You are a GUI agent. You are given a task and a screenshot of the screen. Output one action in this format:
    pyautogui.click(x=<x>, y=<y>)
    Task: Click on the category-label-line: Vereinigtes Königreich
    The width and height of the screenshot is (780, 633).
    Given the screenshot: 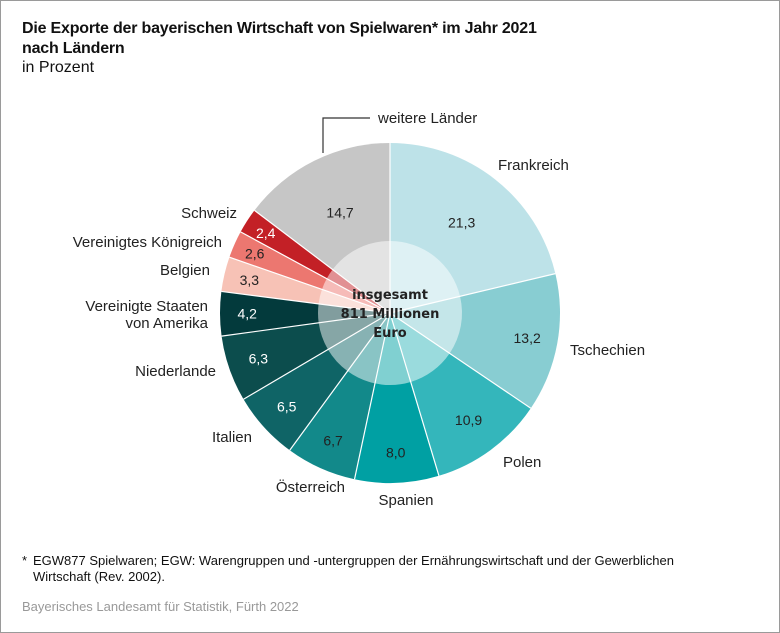 What is the action you would take?
    pyautogui.click(x=147, y=242)
    